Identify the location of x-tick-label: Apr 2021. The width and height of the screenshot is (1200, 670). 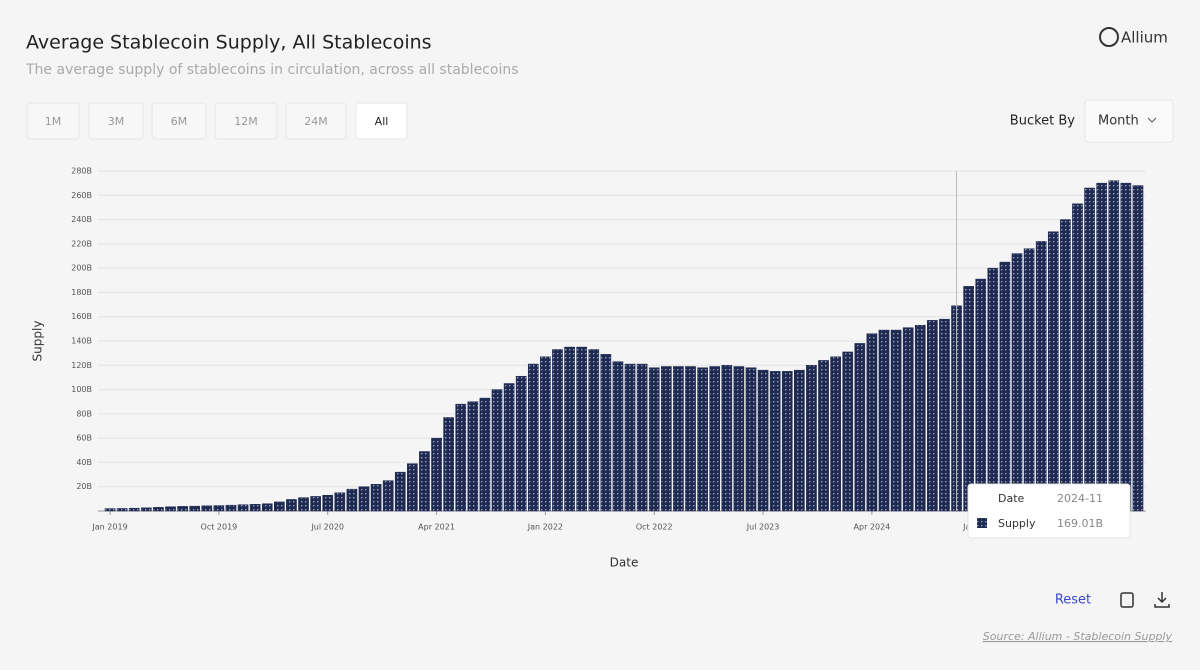
(436, 527).